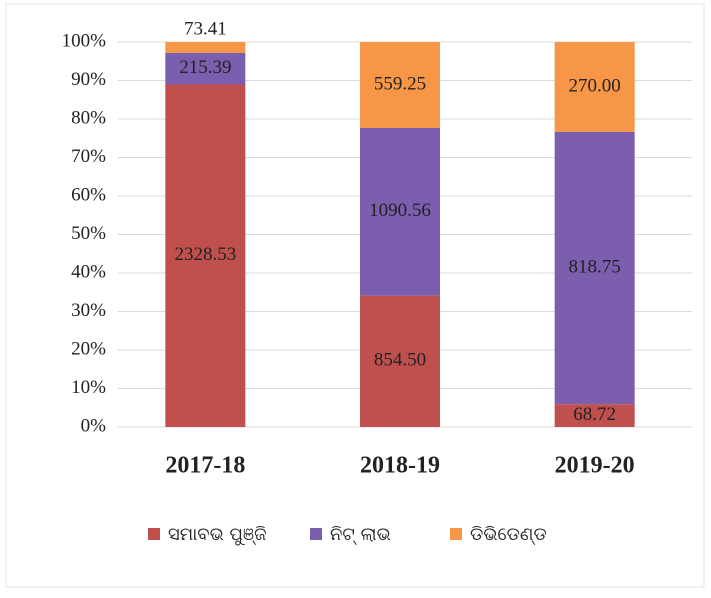 The image size is (711, 598). I want to click on legend-label: ନିଟ୍ ଲାଭ, so click(360, 534).